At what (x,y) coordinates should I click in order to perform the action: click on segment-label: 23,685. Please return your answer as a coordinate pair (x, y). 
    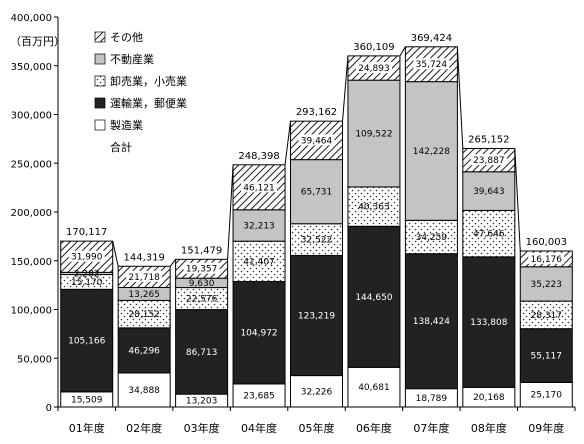
    Looking at the image, I should click on (259, 396).